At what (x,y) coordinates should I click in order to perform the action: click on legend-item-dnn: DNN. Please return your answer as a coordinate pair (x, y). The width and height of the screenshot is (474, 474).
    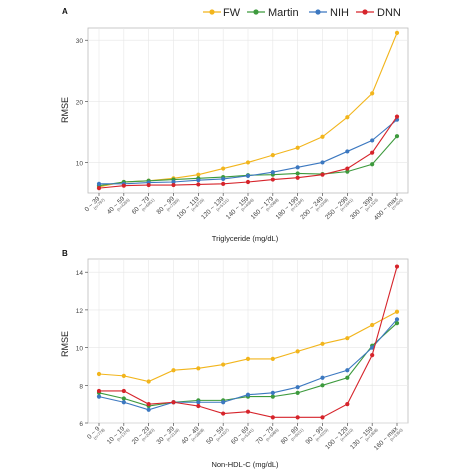
    Looking at the image, I should click on (378, 13).